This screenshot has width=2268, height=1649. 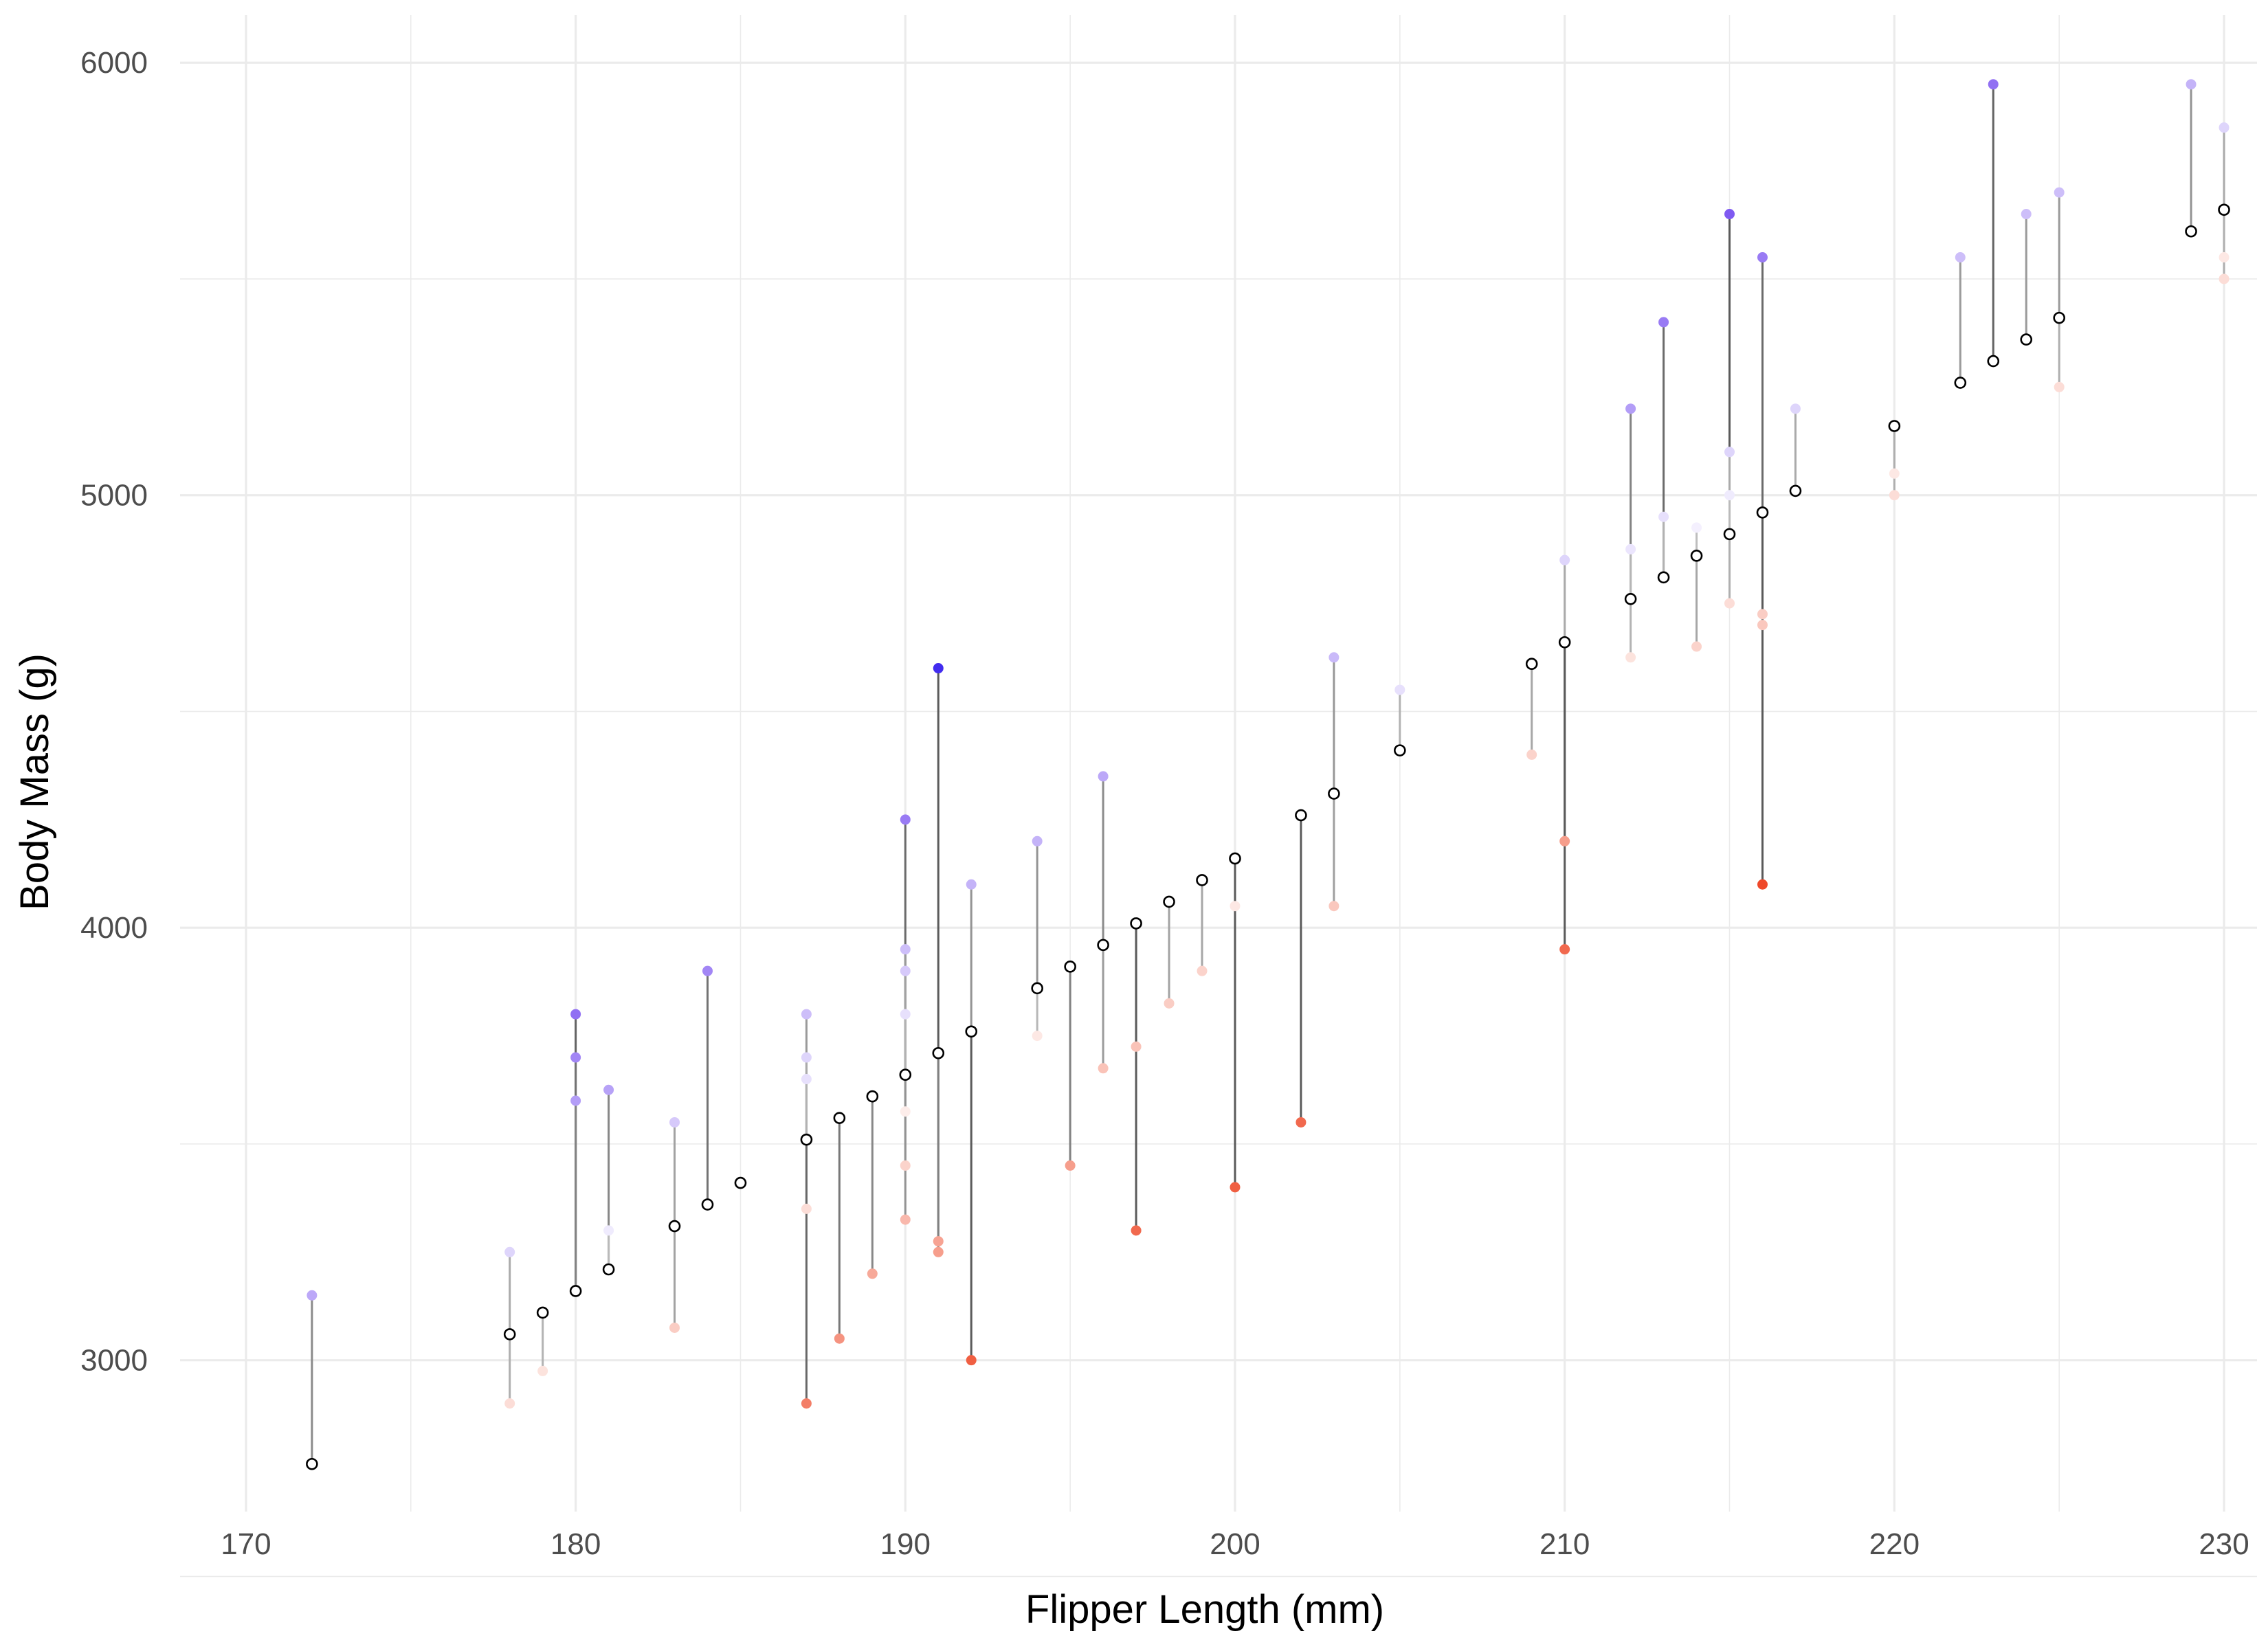 I want to click on x-tick-label: 220, so click(x=1894, y=1544).